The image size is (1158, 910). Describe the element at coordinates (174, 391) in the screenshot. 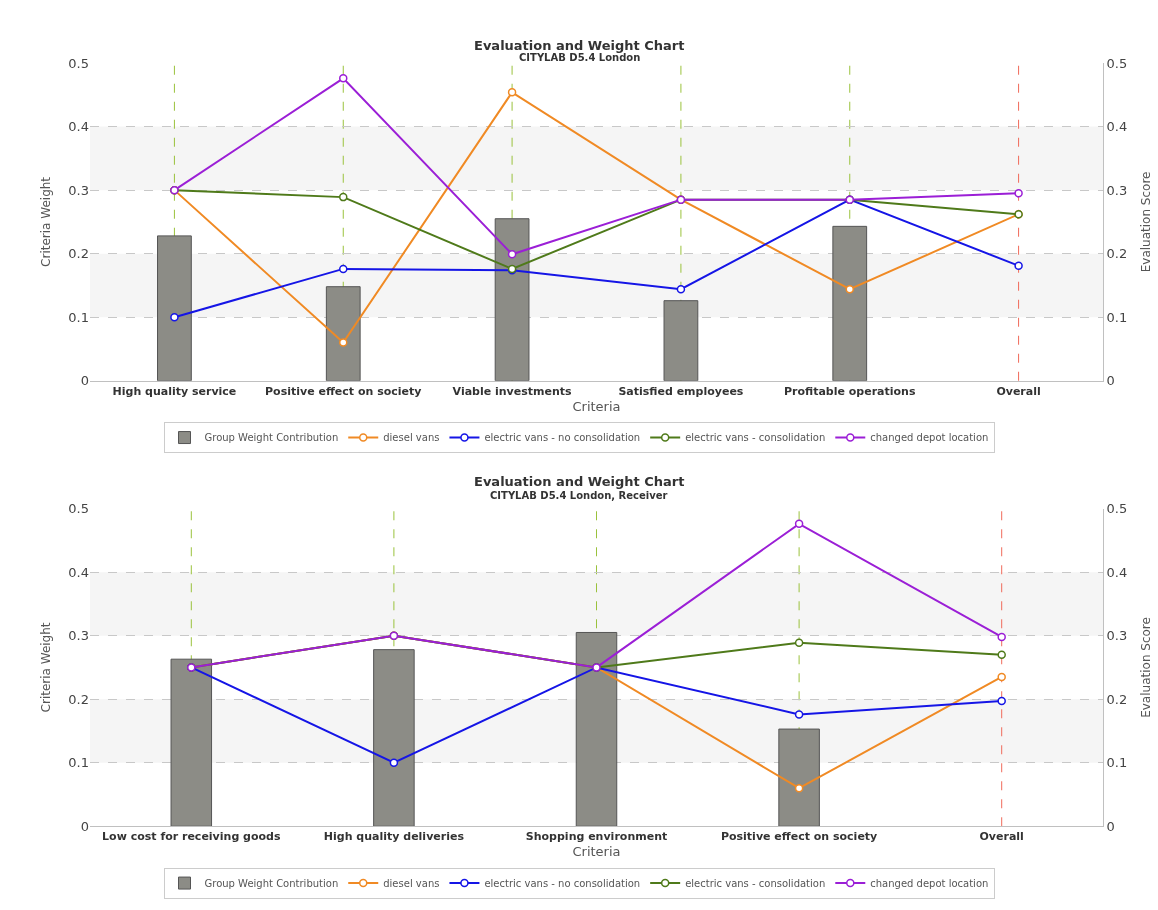

I see `x-tick-label: High quality service` at that location.